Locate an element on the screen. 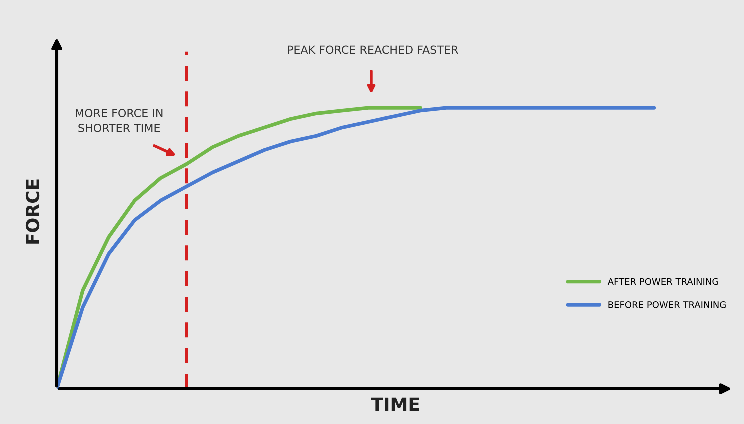 The width and height of the screenshot is (744, 424). x-axis-title: TIME is located at coordinates (395, 405).